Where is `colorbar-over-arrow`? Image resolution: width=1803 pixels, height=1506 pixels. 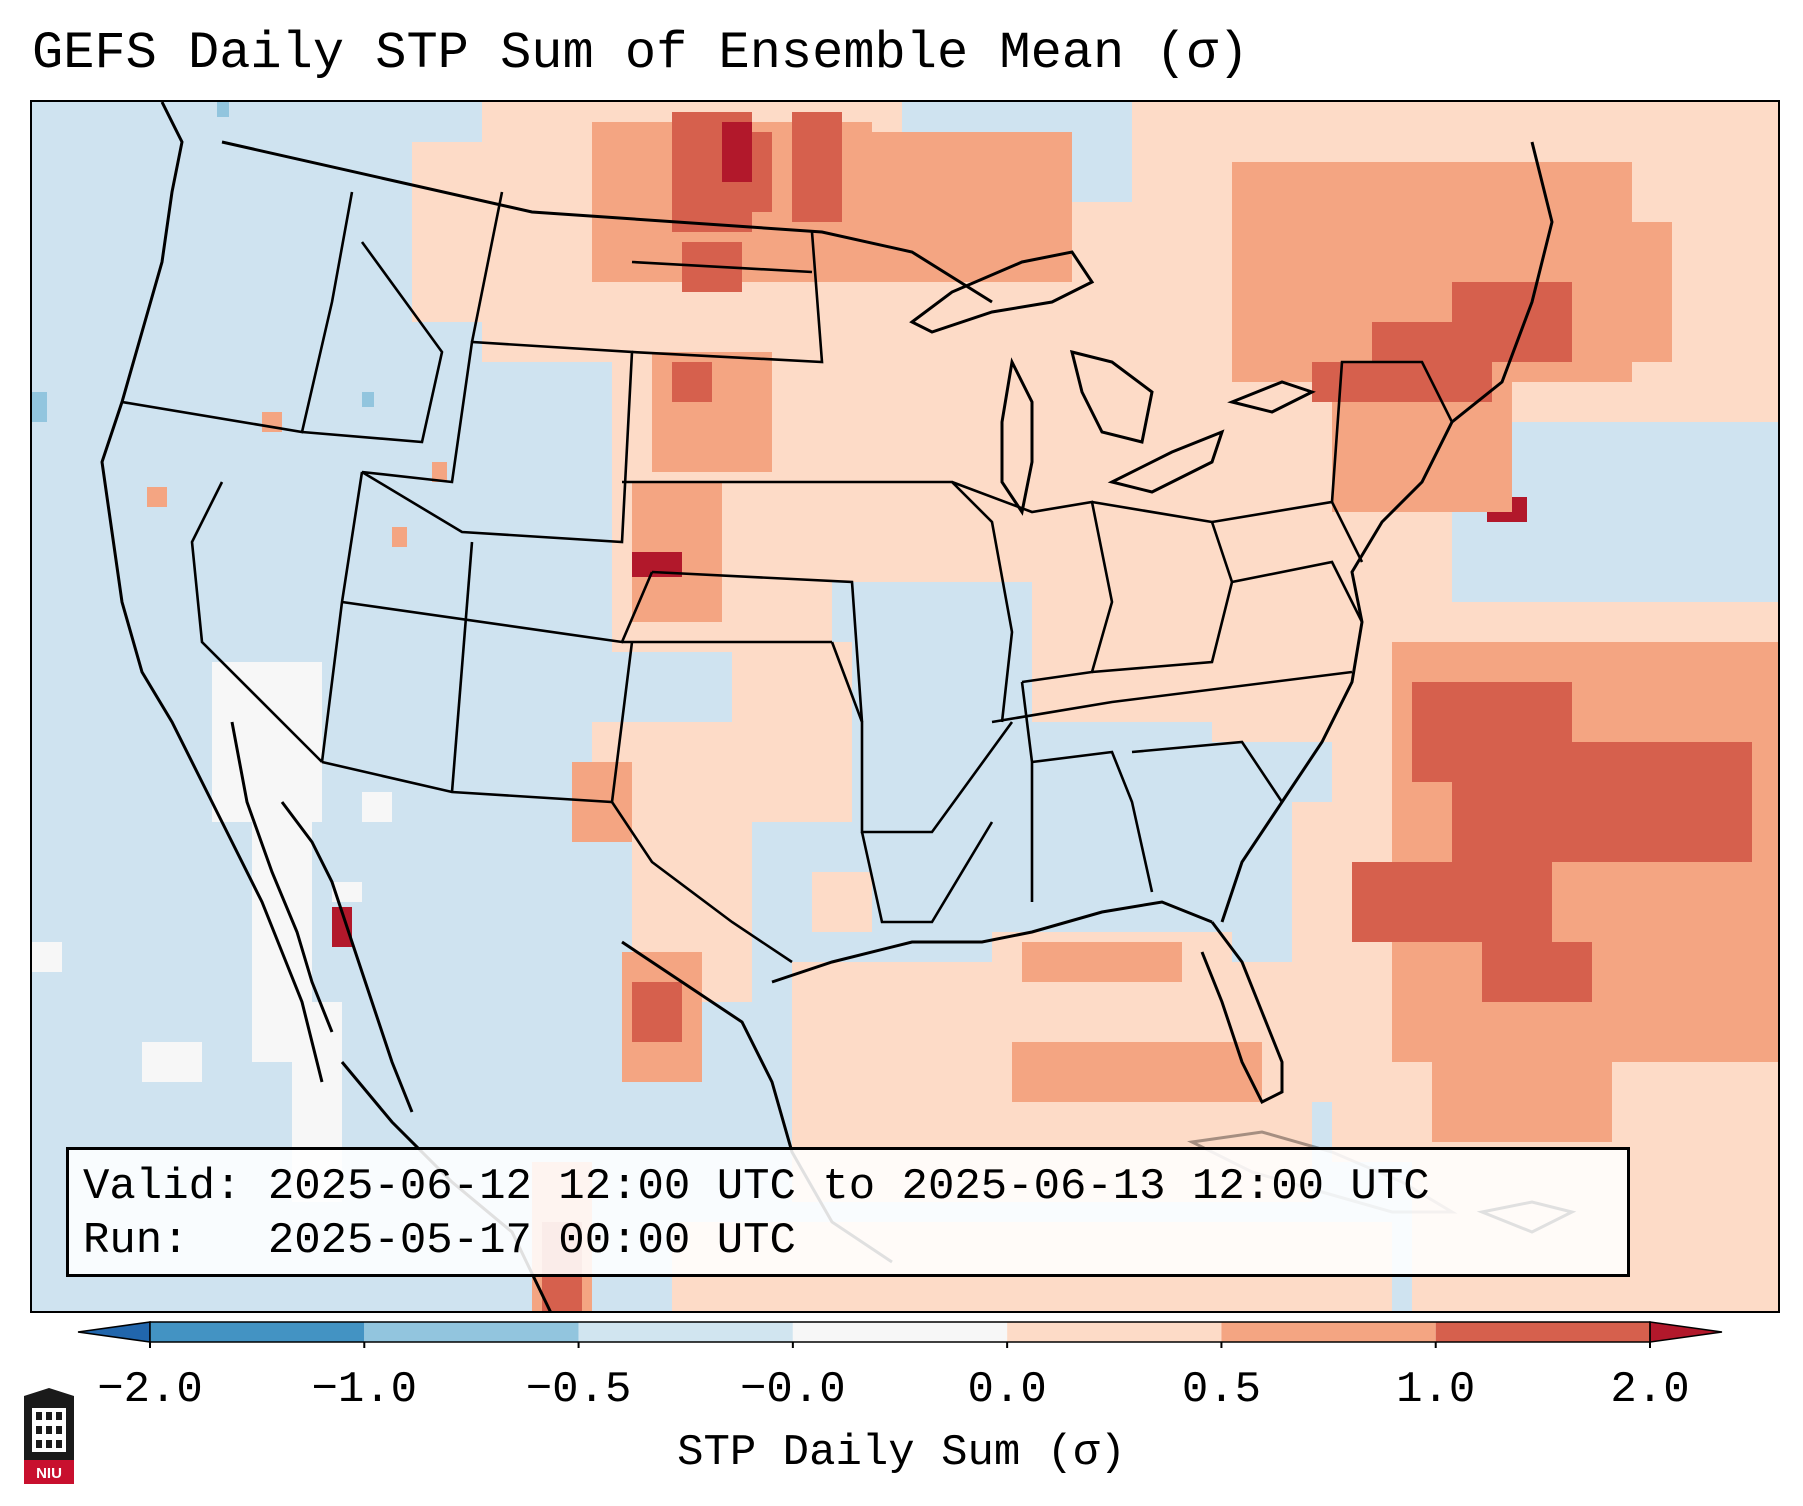
colorbar-over-arrow is located at coordinates (1686, 1332).